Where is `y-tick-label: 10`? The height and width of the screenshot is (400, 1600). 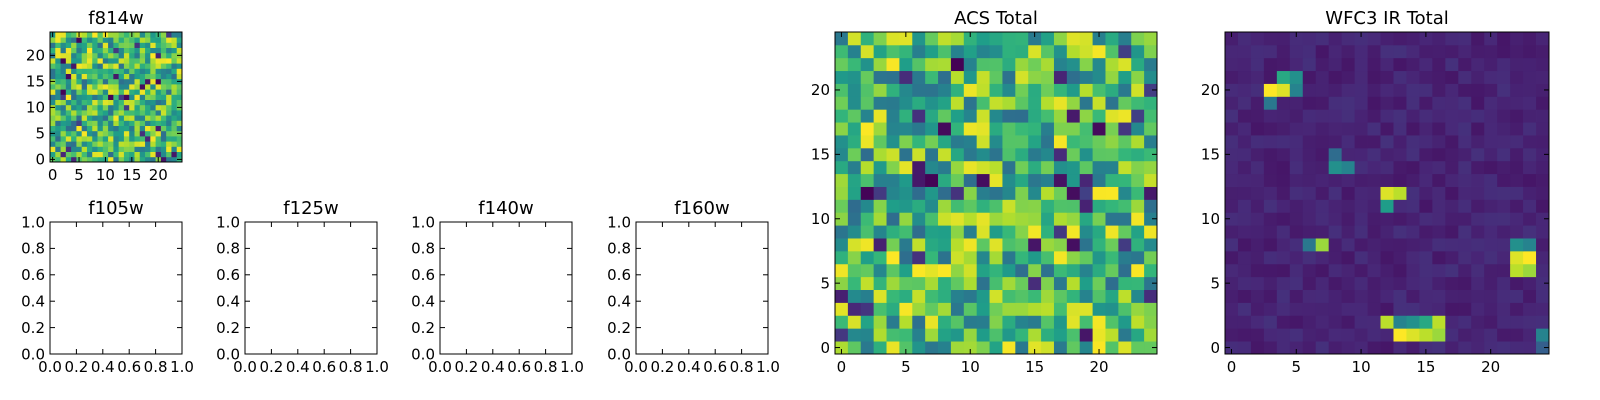
y-tick-label: 10 is located at coordinates (1210, 219).